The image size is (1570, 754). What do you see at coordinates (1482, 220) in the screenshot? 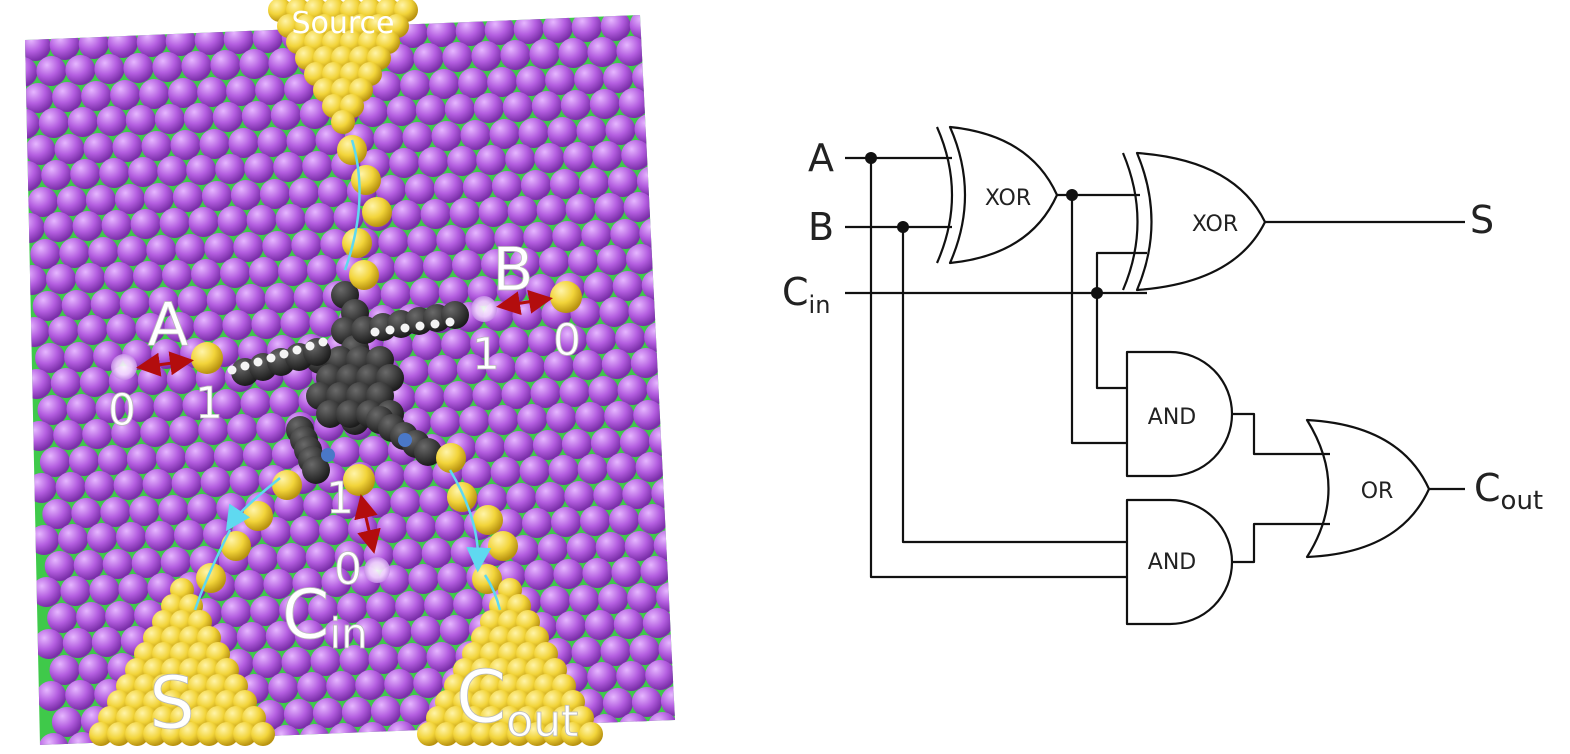
I see `circuit-output-s: S` at bounding box center [1482, 220].